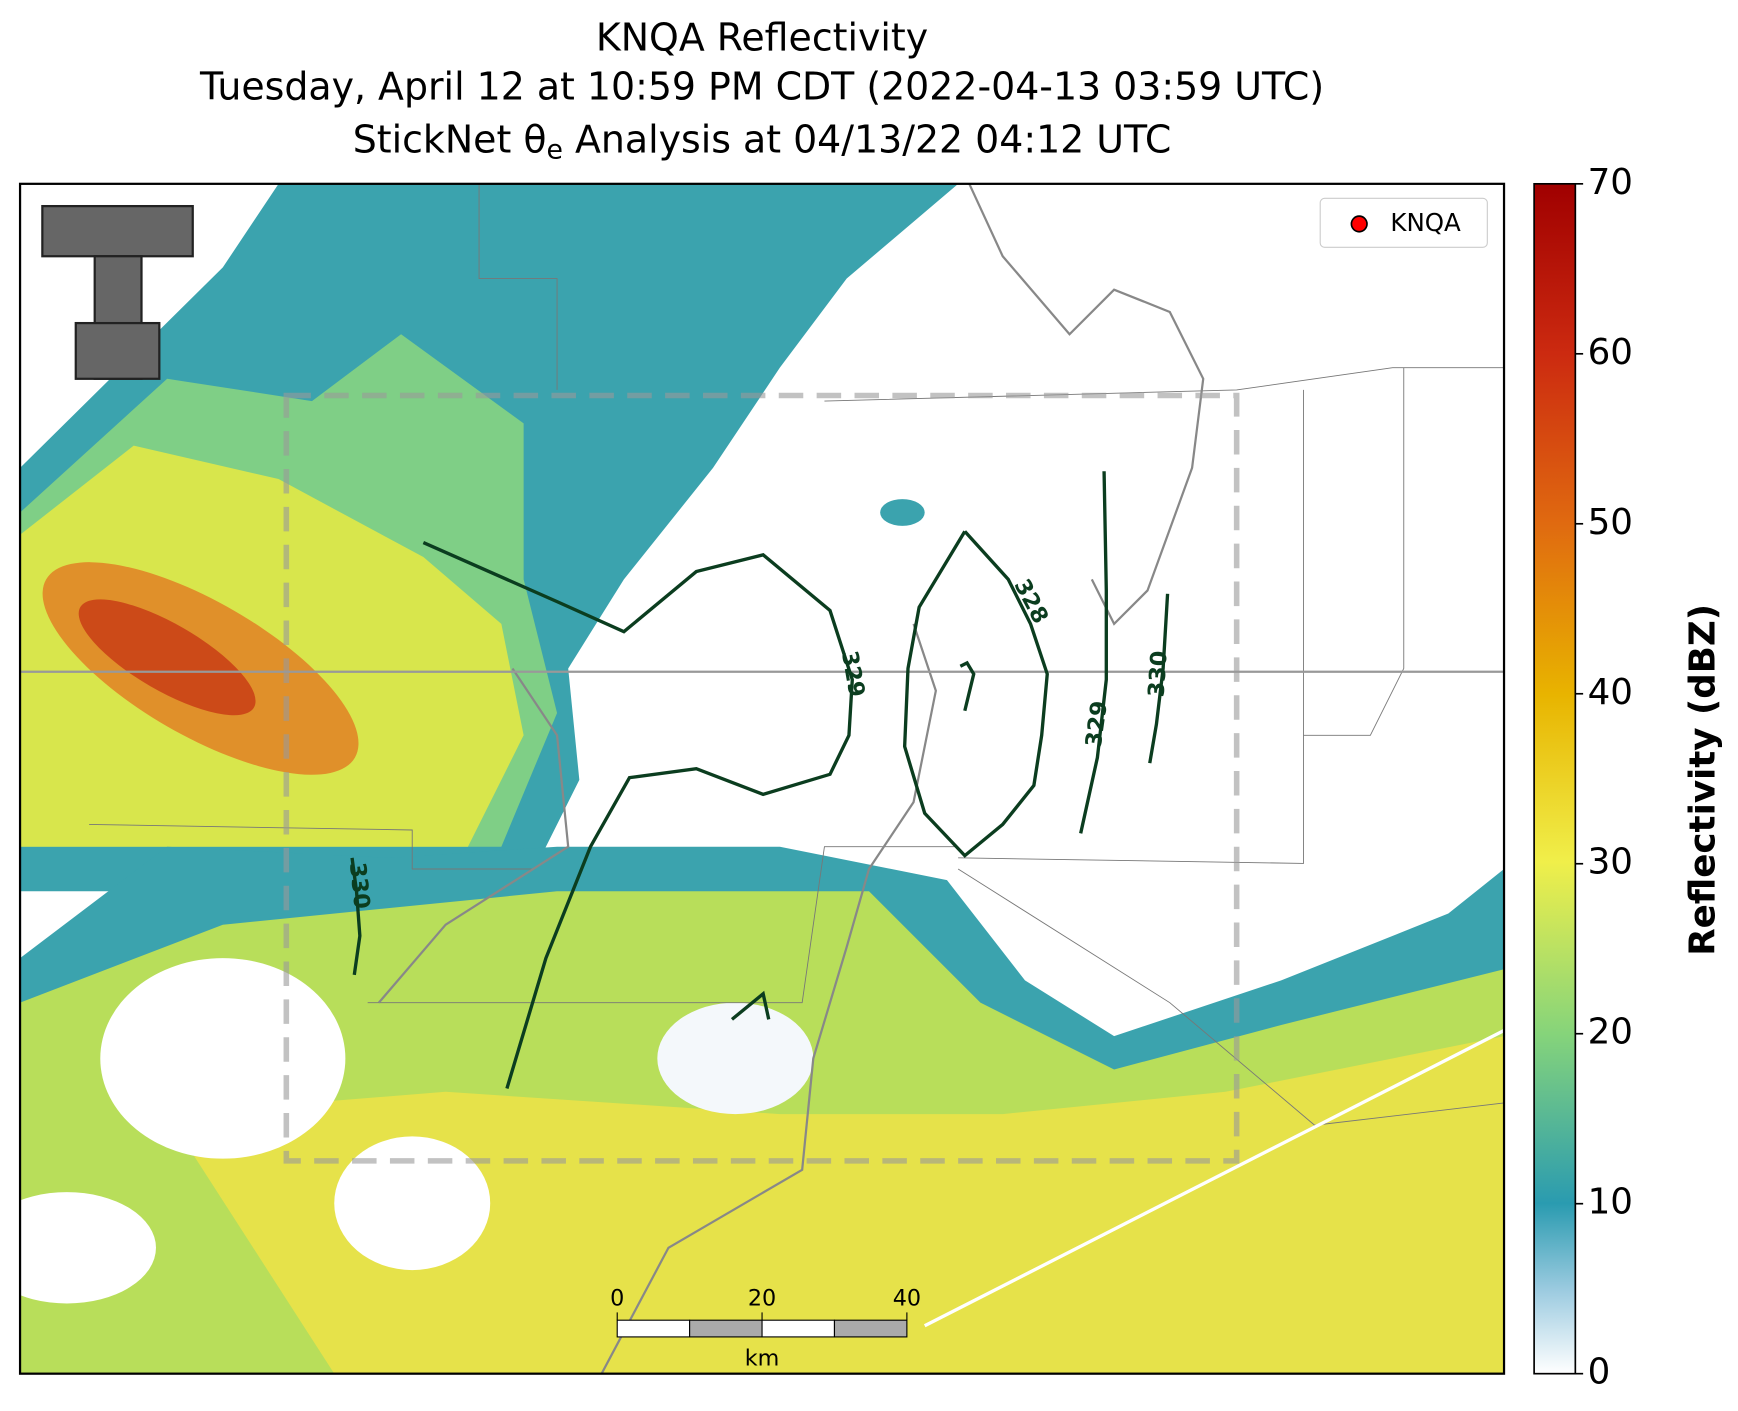  What do you see at coordinates (1610, 692) in the screenshot?
I see `colorbar-tick-label: 40` at bounding box center [1610, 692].